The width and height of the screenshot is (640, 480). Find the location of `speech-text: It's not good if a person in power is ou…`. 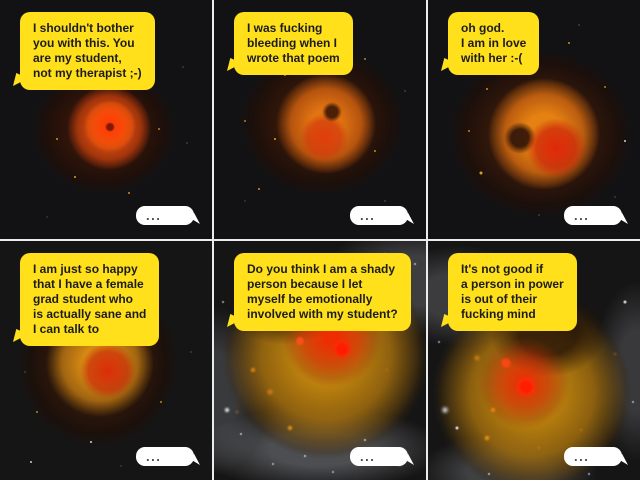

speech-text: It's not good if a person in power is ou… is located at coordinates (512, 291).